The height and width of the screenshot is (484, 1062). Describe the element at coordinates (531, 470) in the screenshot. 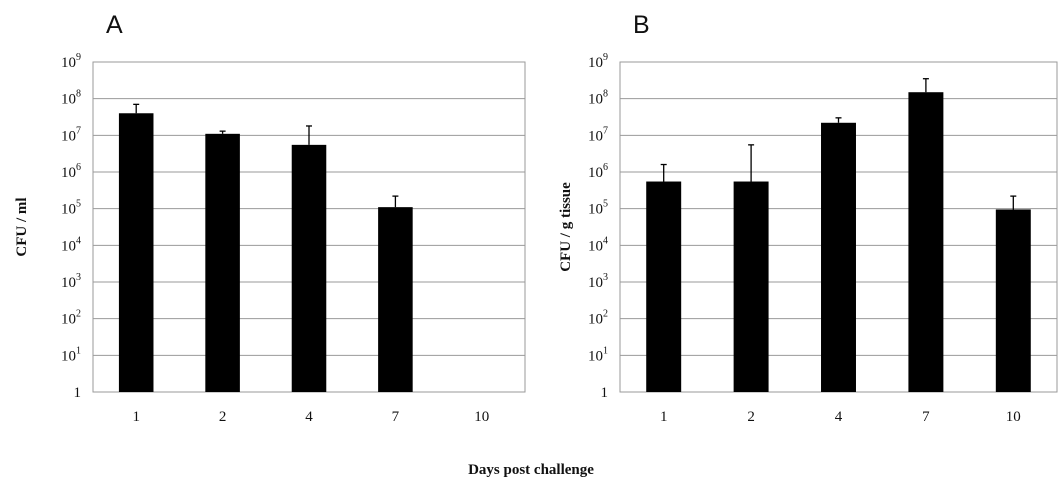

I see `x-axis-title: Days post challenge` at that location.